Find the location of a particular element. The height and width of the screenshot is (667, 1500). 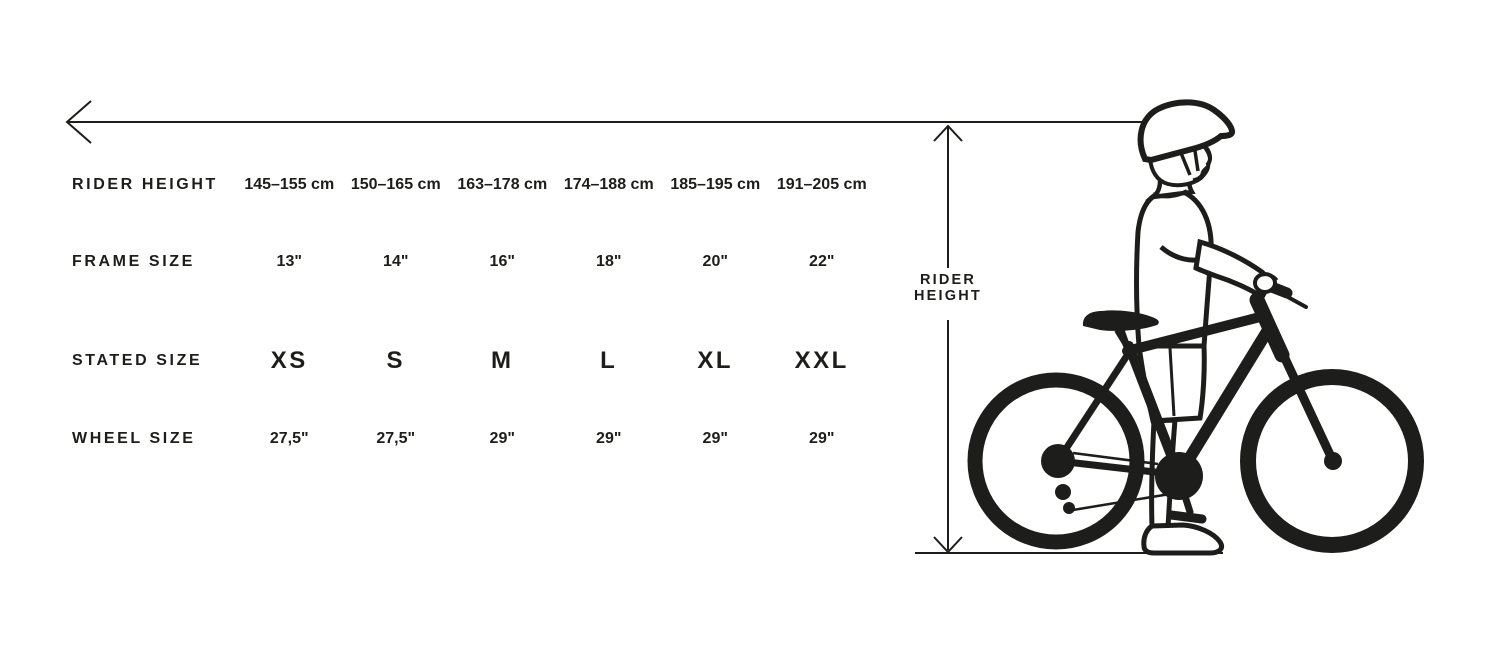

table-cell: S is located at coordinates (395, 360).